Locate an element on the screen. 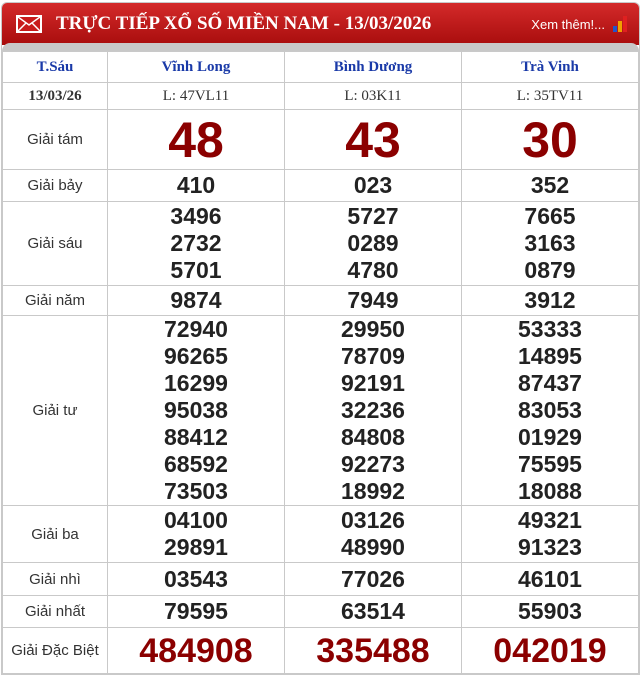 The height and width of the screenshot is (675, 640). prize-label: Giải năm is located at coordinates (55, 300).